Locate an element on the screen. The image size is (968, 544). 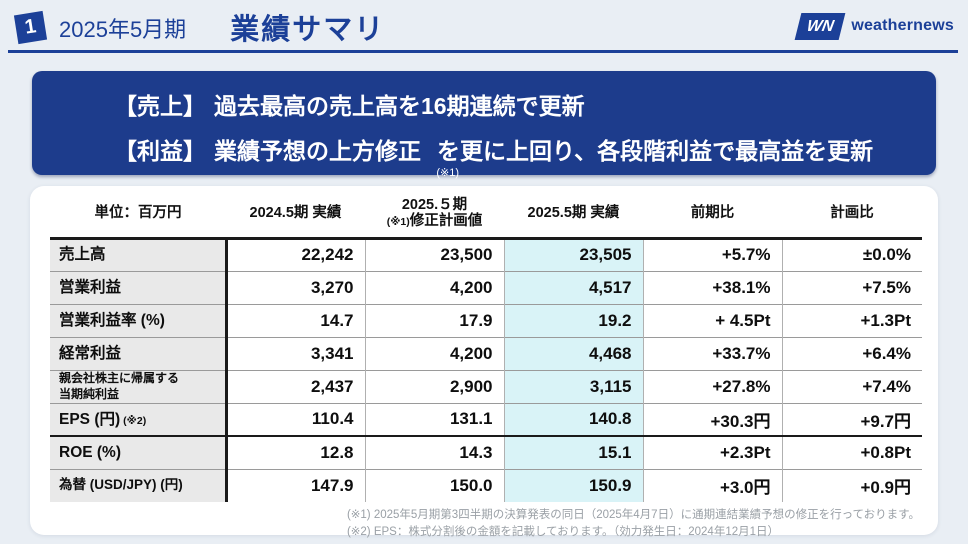
cell-fy2025-plan: 23,500 is located at coordinates (434, 253).